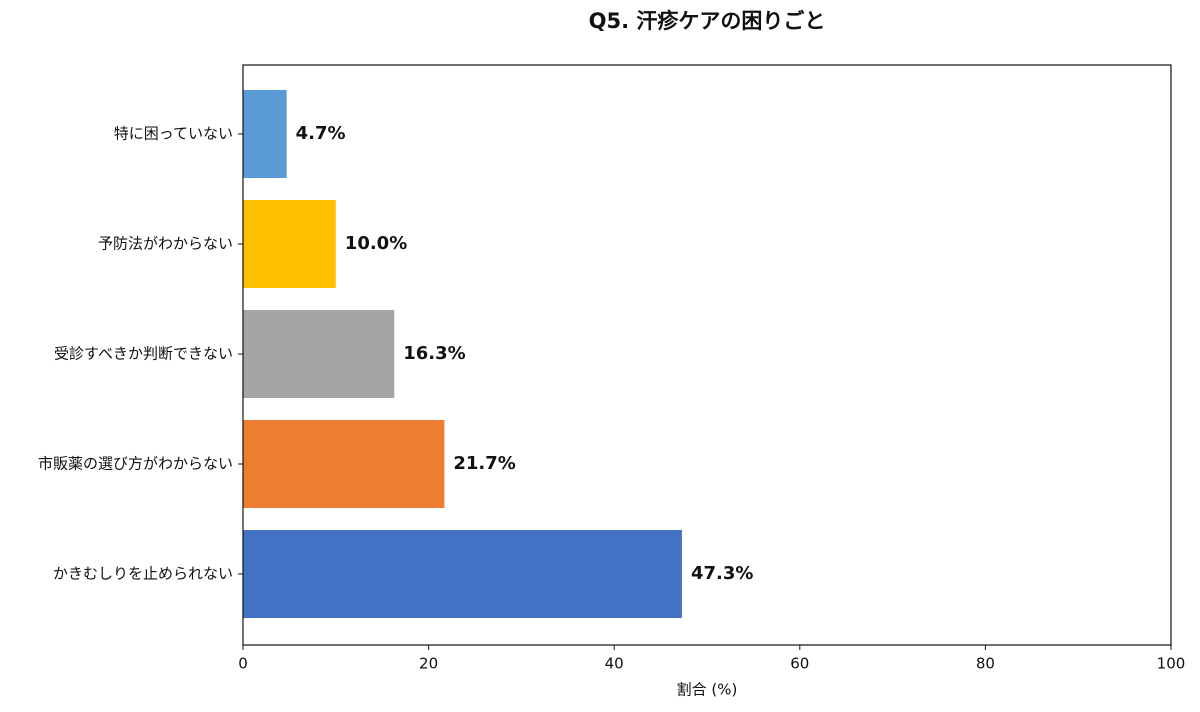 The width and height of the screenshot is (1200, 712). Describe the element at coordinates (143, 574) in the screenshot. I see `y-tick-label: かきむしりを止められない` at that location.